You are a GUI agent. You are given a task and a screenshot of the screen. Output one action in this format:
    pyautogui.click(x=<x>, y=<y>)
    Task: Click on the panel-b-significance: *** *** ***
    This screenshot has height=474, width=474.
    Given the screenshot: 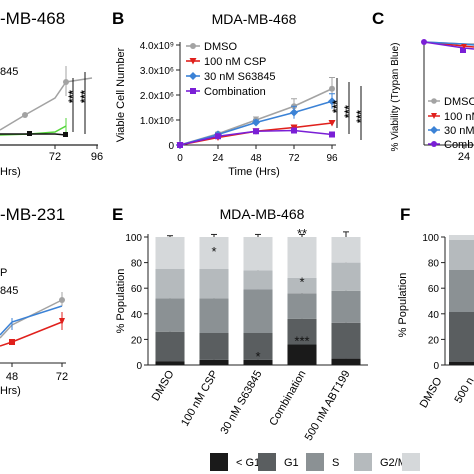 What is the action you would take?
    pyautogui.click(x=349, y=109)
    